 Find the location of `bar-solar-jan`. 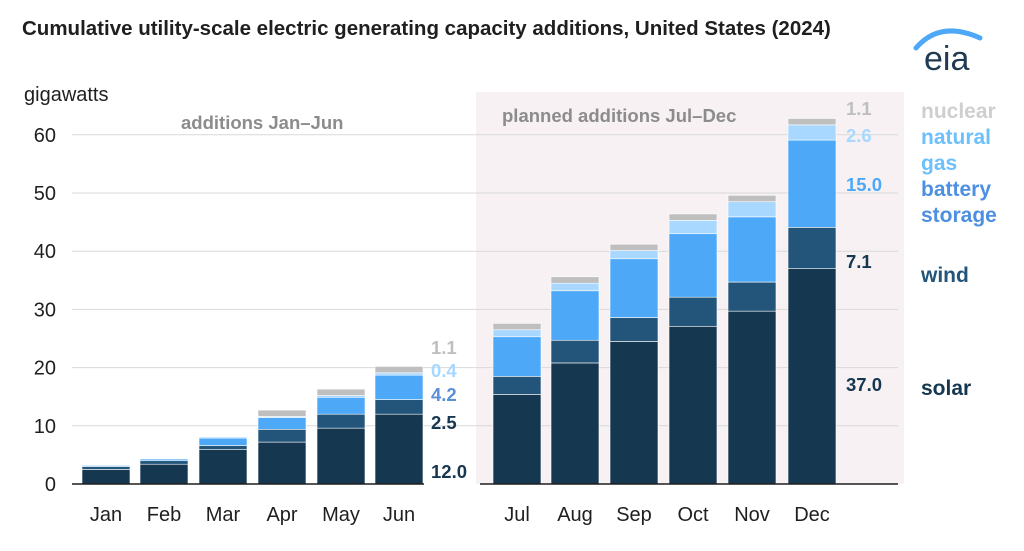

bar-solar-jan is located at coordinates (106, 477).